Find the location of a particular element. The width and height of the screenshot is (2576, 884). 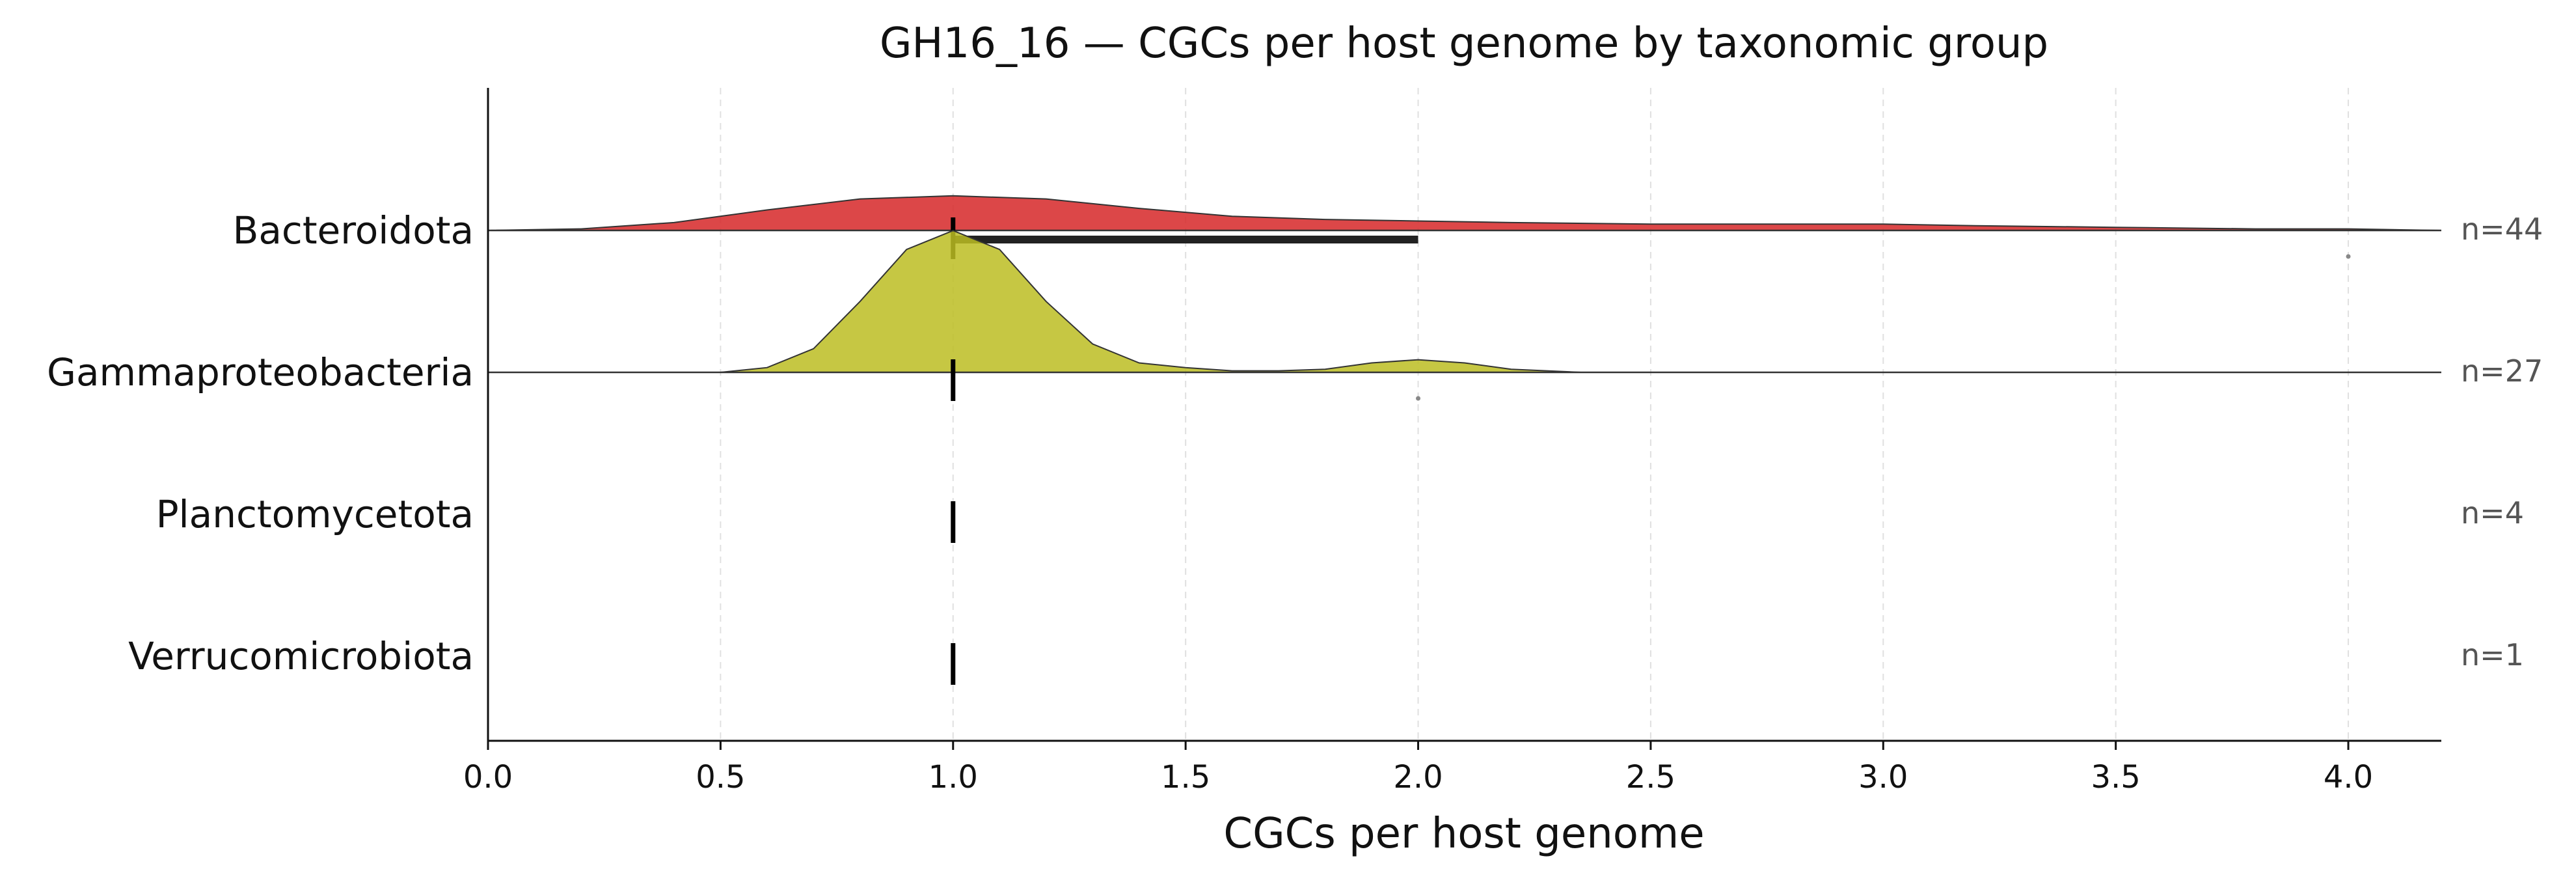

n-labels: n=44 n=27 n=4 n=1 is located at coordinates (2502, 442).